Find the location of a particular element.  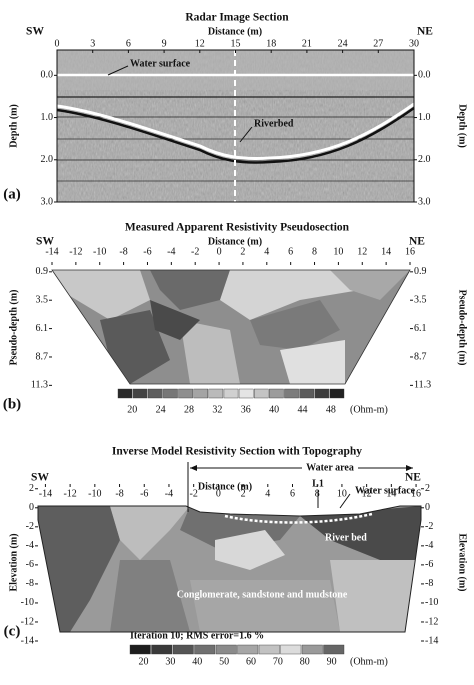

pseudosection-image is located at coordinates (231, 327).